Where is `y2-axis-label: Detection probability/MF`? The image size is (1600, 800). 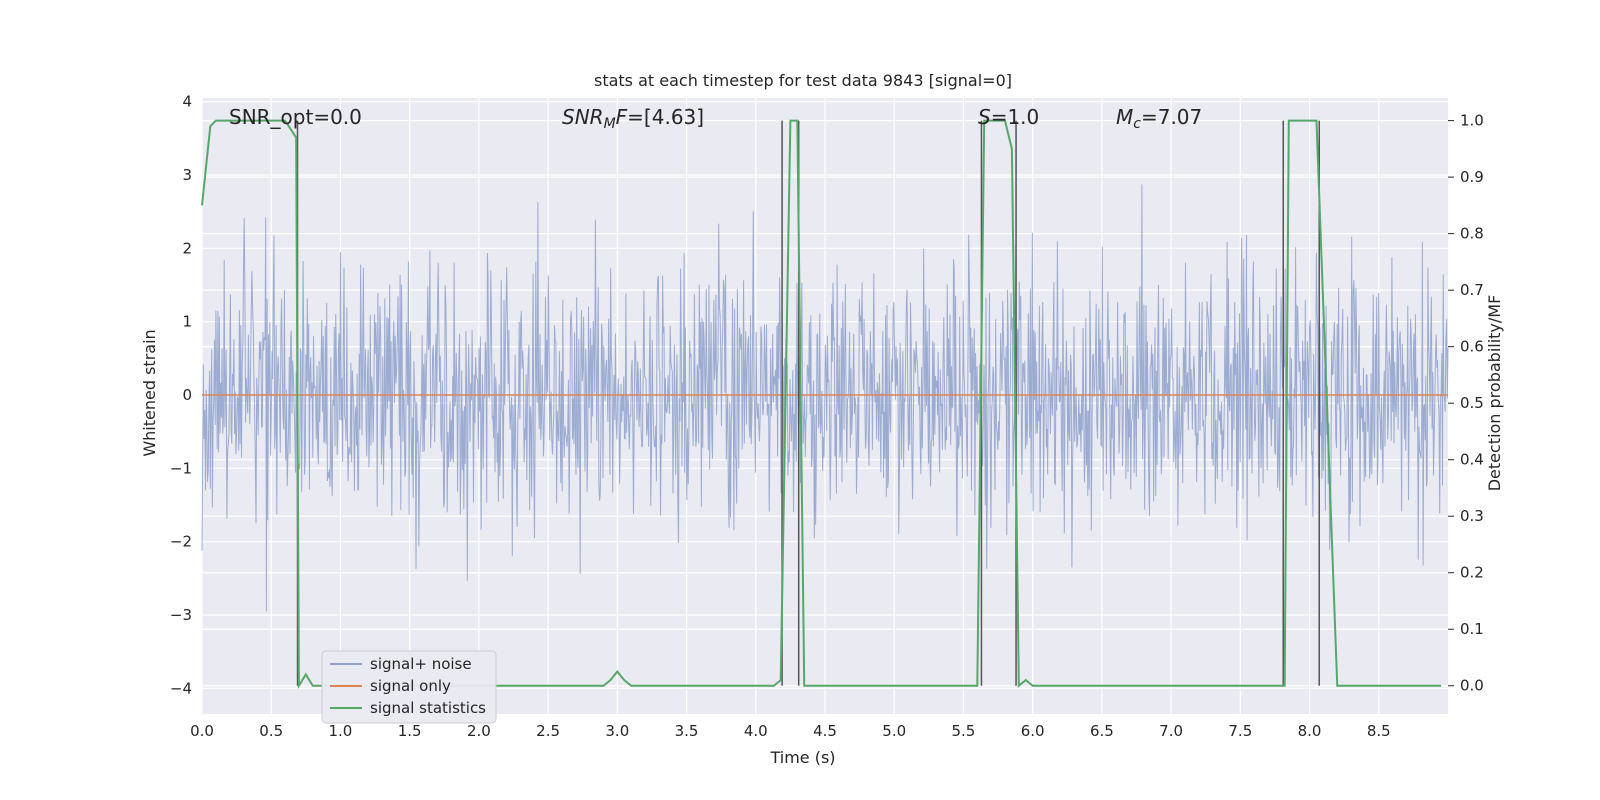 y2-axis-label: Detection probability/MF is located at coordinates (1494, 393).